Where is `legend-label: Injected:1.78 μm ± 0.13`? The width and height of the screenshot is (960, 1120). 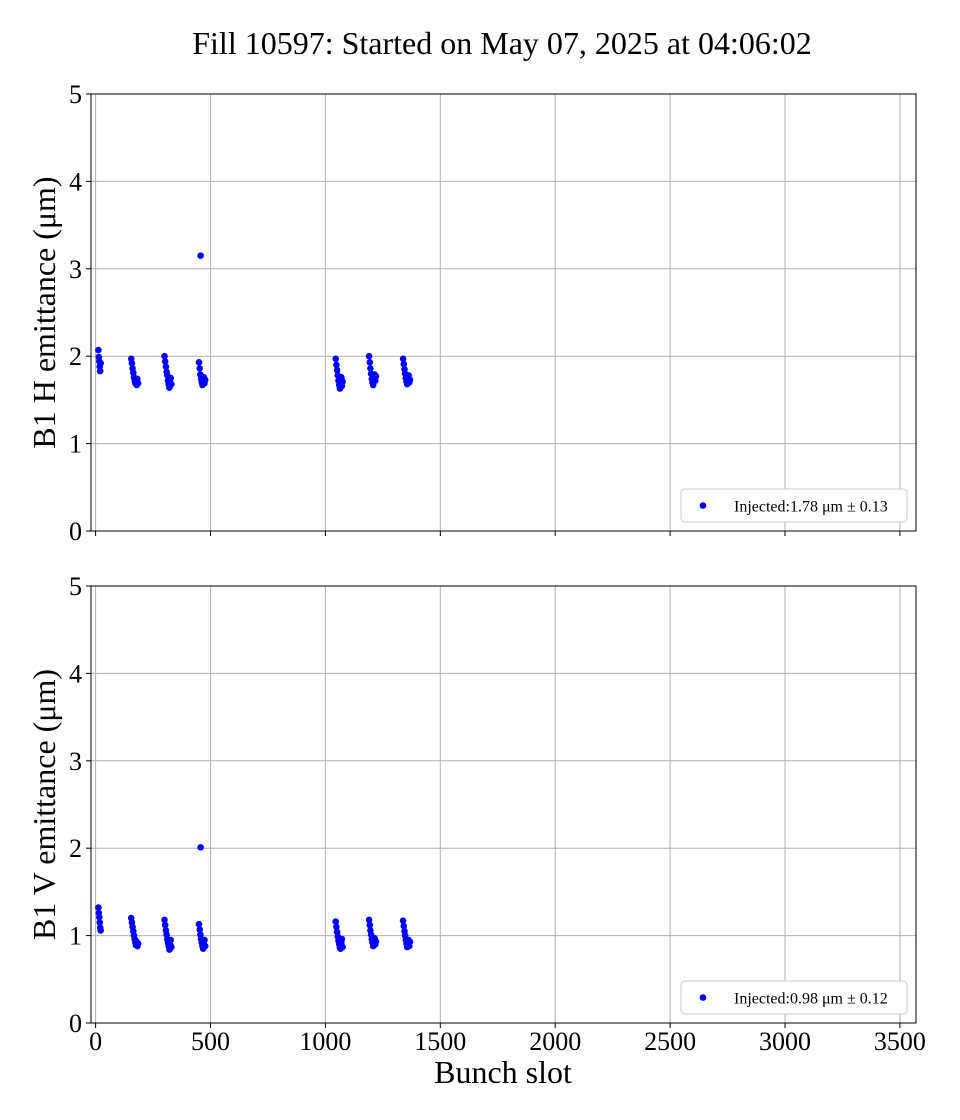
legend-label: Injected:1.78 μm ± 0.13 is located at coordinates (811, 507).